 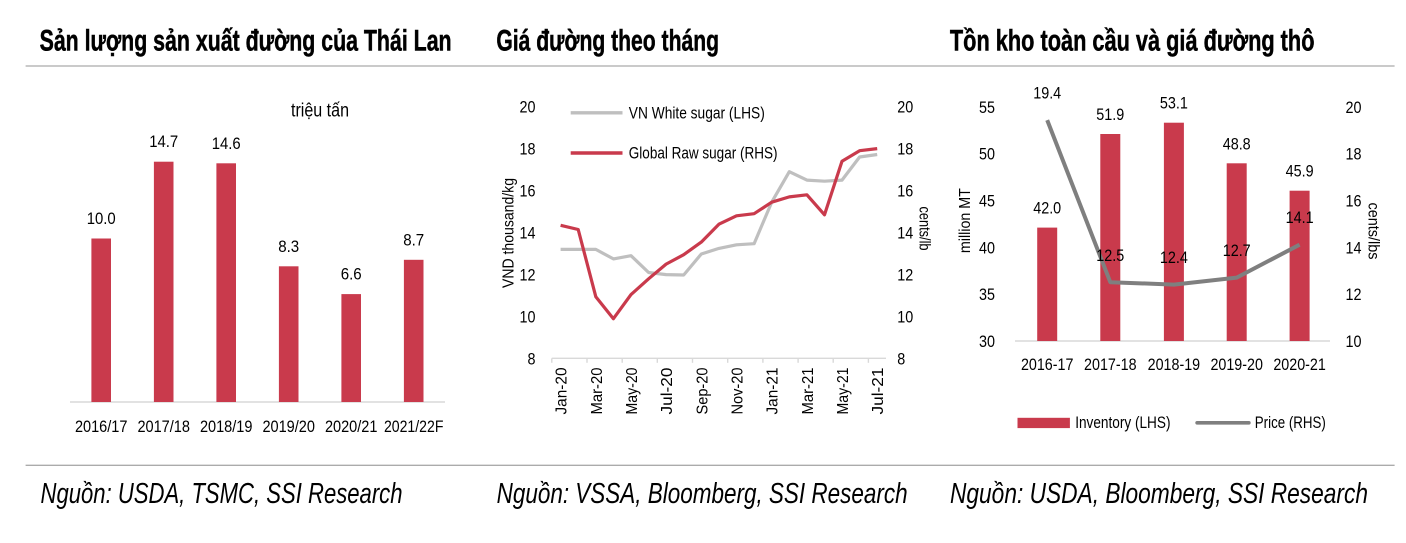 What do you see at coordinates (843, 390) in the screenshot?
I see `svg-text: May-21` at bounding box center [843, 390].